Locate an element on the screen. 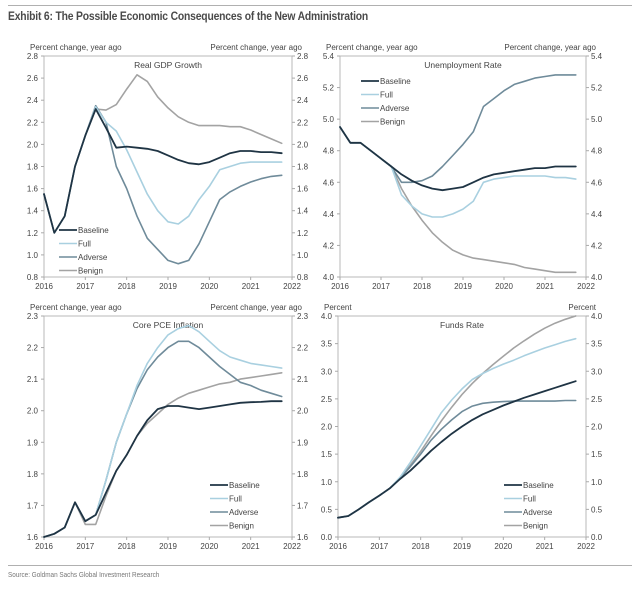 This screenshot has width=640, height=589. y-tick-label-left: 2.8 is located at coordinates (33, 56).